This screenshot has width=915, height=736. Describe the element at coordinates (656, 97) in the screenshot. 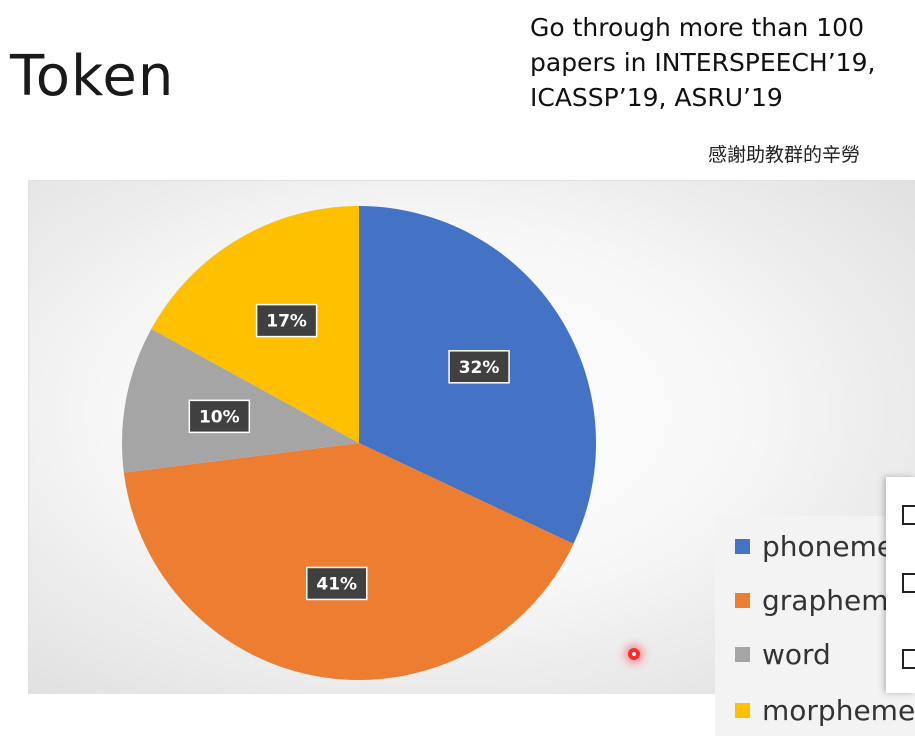

I see `subtitle-line: ICASSP’19, ASRU’19` at that location.